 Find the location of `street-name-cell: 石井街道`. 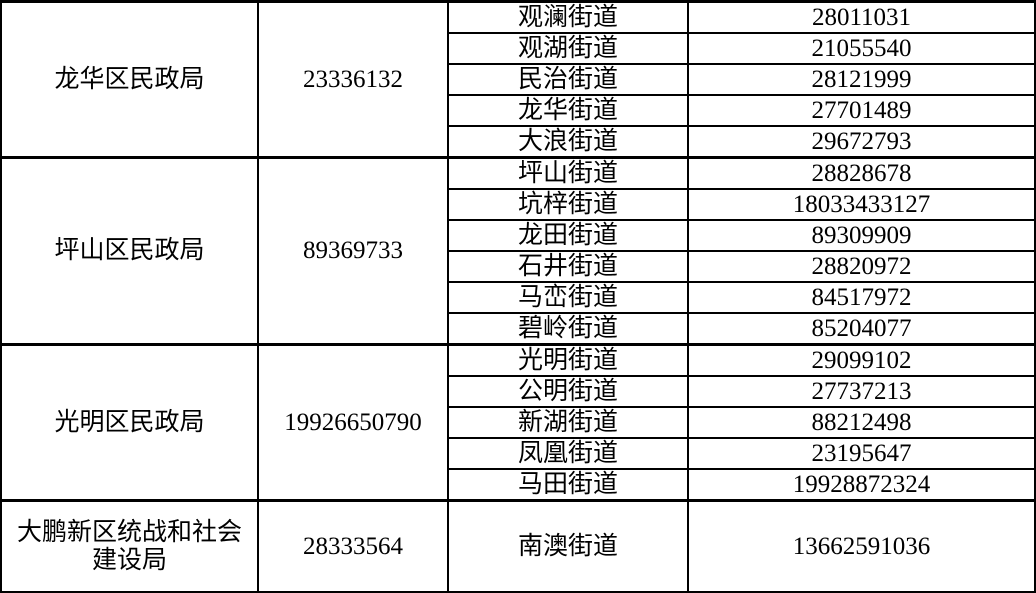

street-name-cell: 石井街道 is located at coordinates (568, 266).